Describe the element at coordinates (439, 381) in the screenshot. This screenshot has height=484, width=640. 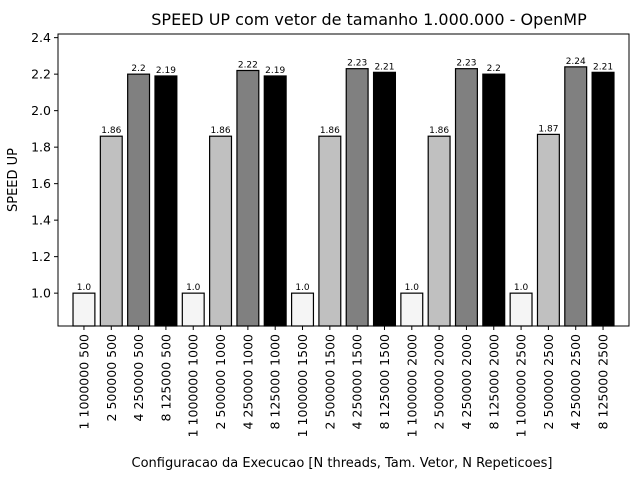
I see `x-tick-label: 2 500000 2000` at that location.